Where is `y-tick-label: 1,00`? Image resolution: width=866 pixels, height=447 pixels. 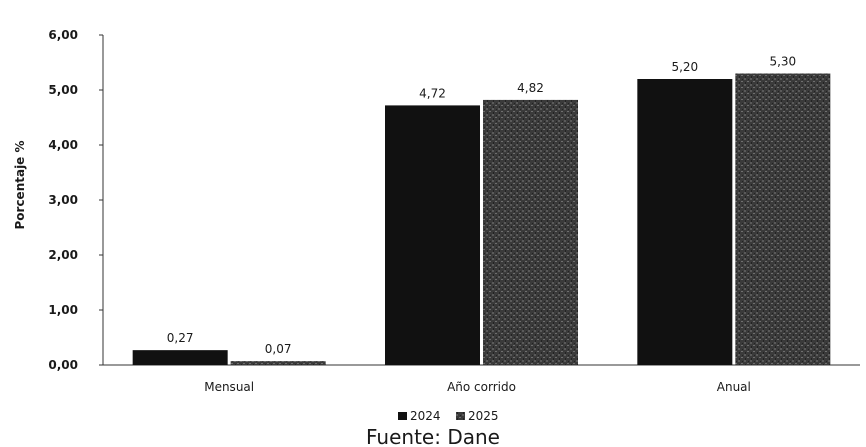 y-tick-label: 1,00 is located at coordinates (63, 310).